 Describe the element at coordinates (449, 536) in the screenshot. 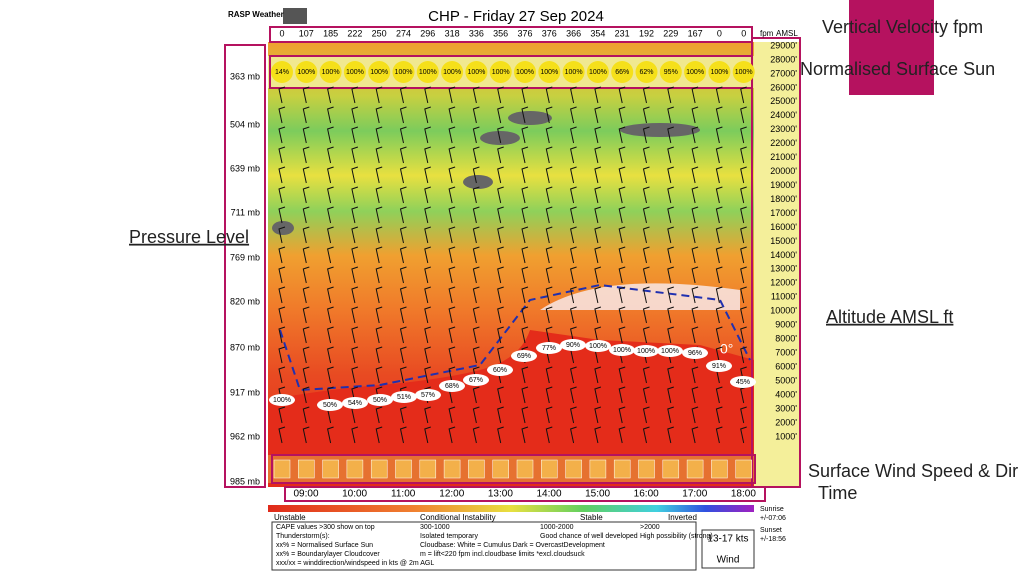

I see `legend-text: Isolated temporary` at that location.